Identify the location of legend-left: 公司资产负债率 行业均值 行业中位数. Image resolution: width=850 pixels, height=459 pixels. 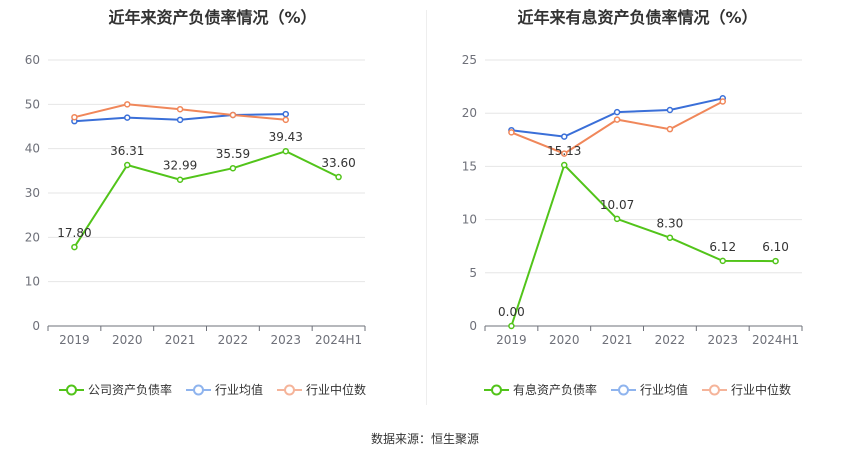
(212, 389).